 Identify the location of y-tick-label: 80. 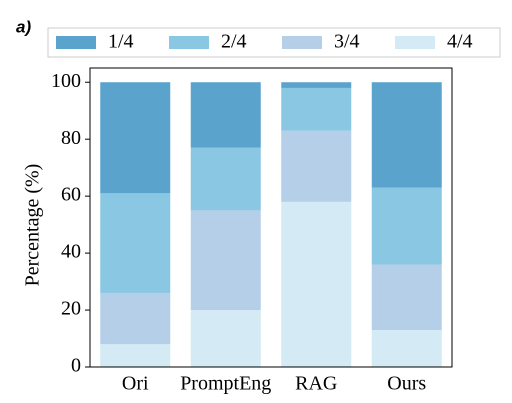
(71, 138).